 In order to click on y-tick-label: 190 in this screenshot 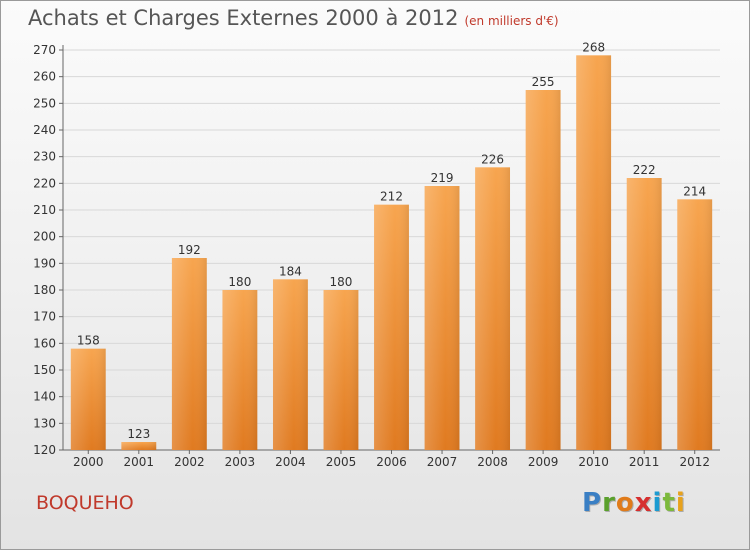, I will do `click(44, 263)`.